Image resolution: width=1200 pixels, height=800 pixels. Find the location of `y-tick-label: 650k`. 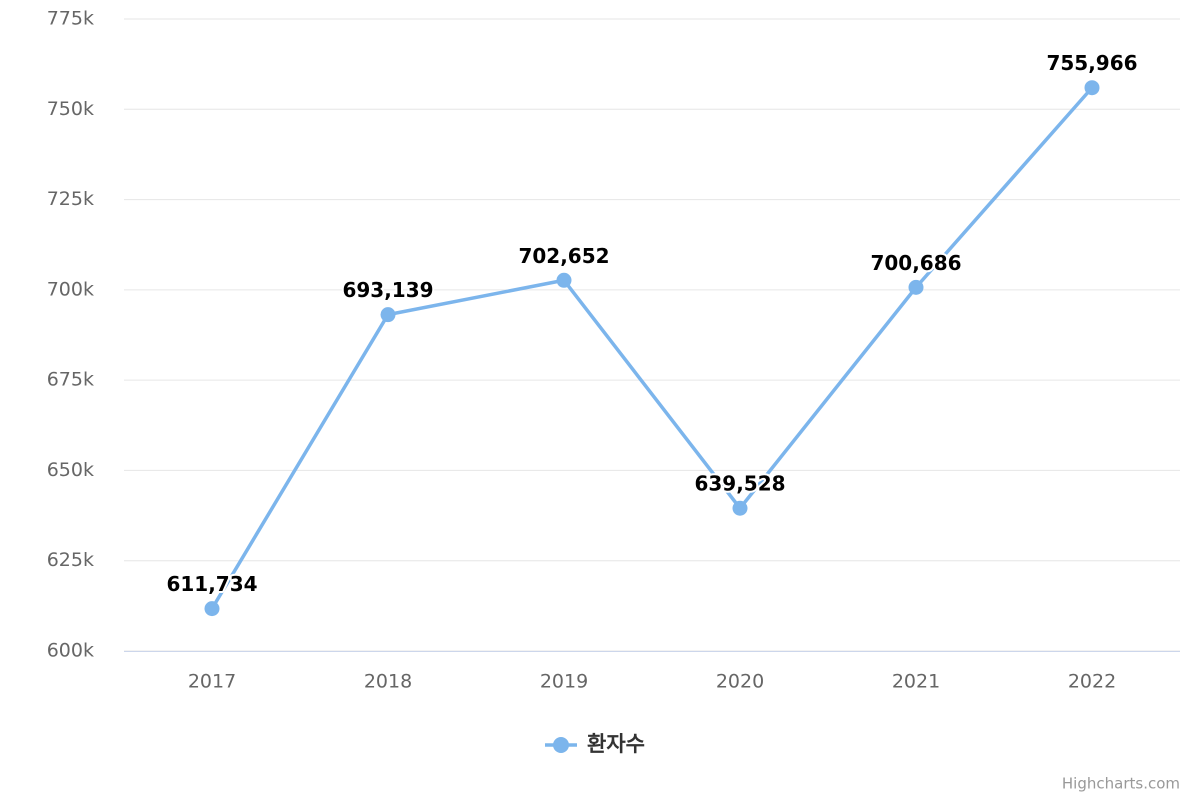

y-tick-label: 650k is located at coordinates (70, 470).